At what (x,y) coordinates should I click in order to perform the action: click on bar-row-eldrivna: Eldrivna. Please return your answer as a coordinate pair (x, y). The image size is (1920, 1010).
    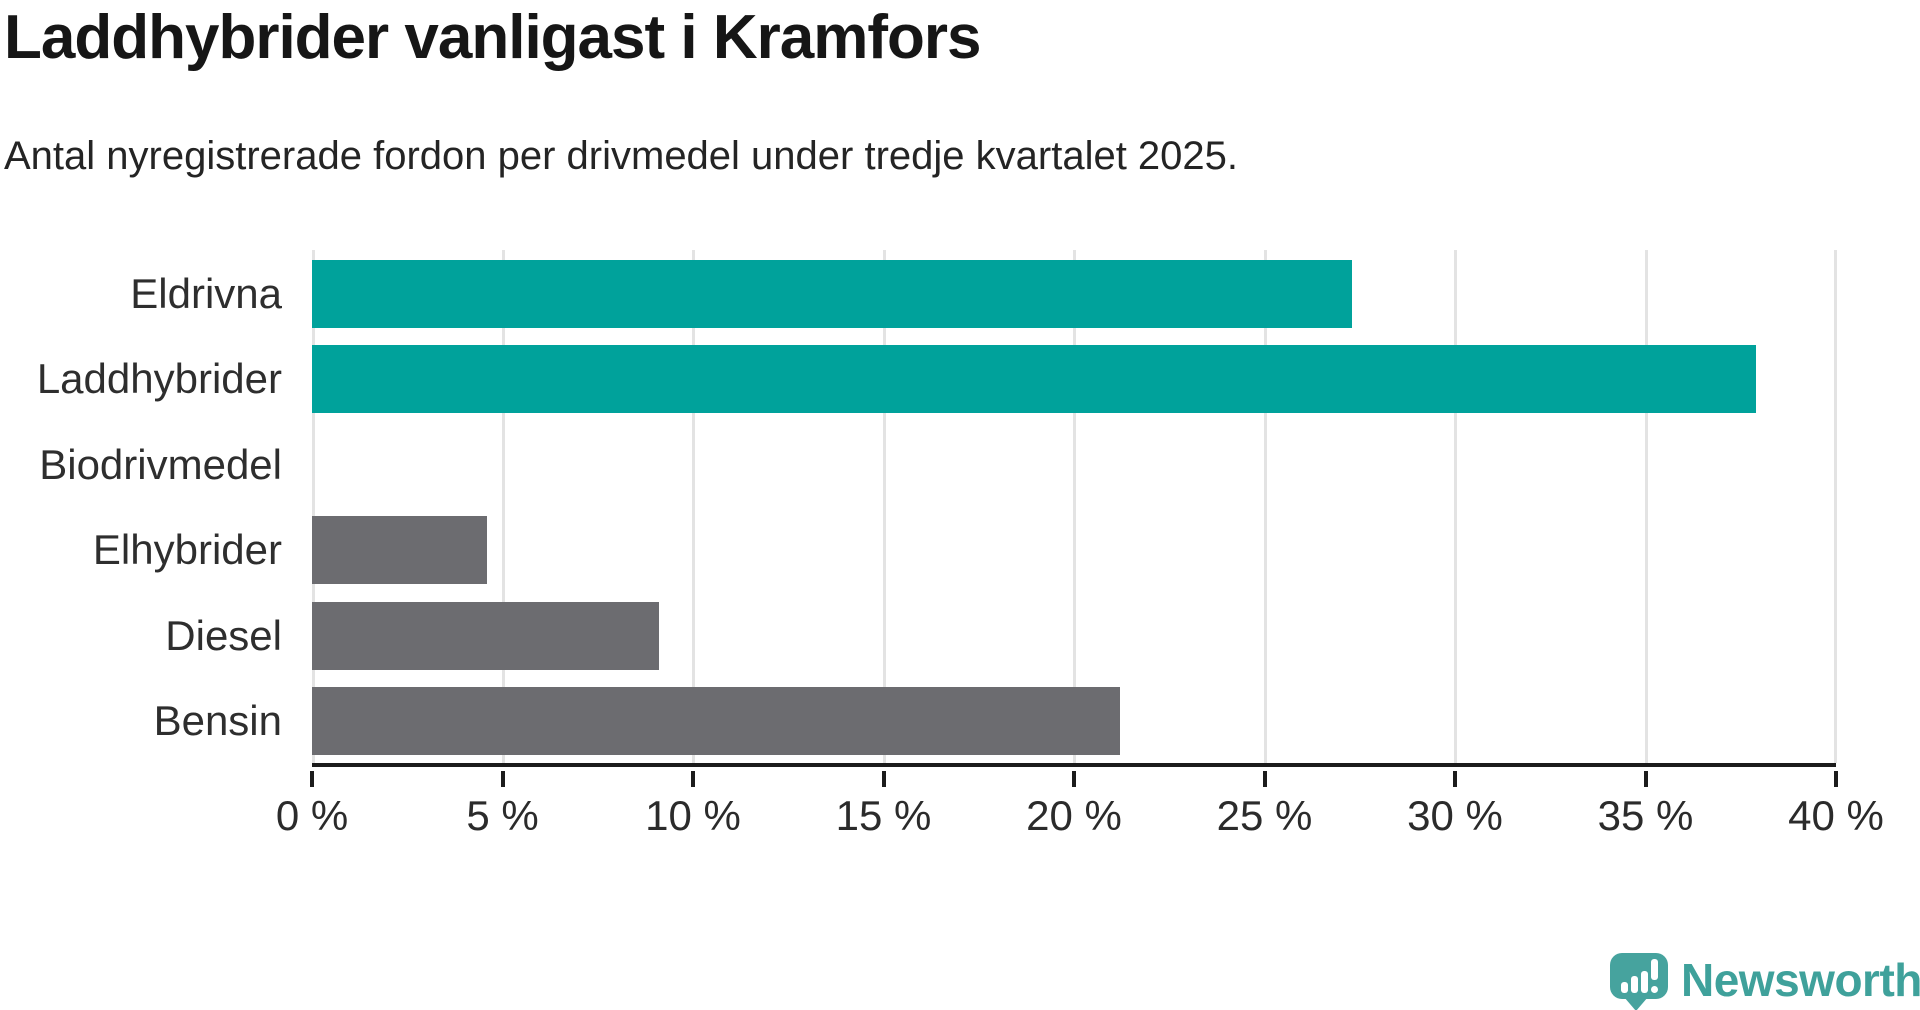
    Looking at the image, I should click on (983, 294).